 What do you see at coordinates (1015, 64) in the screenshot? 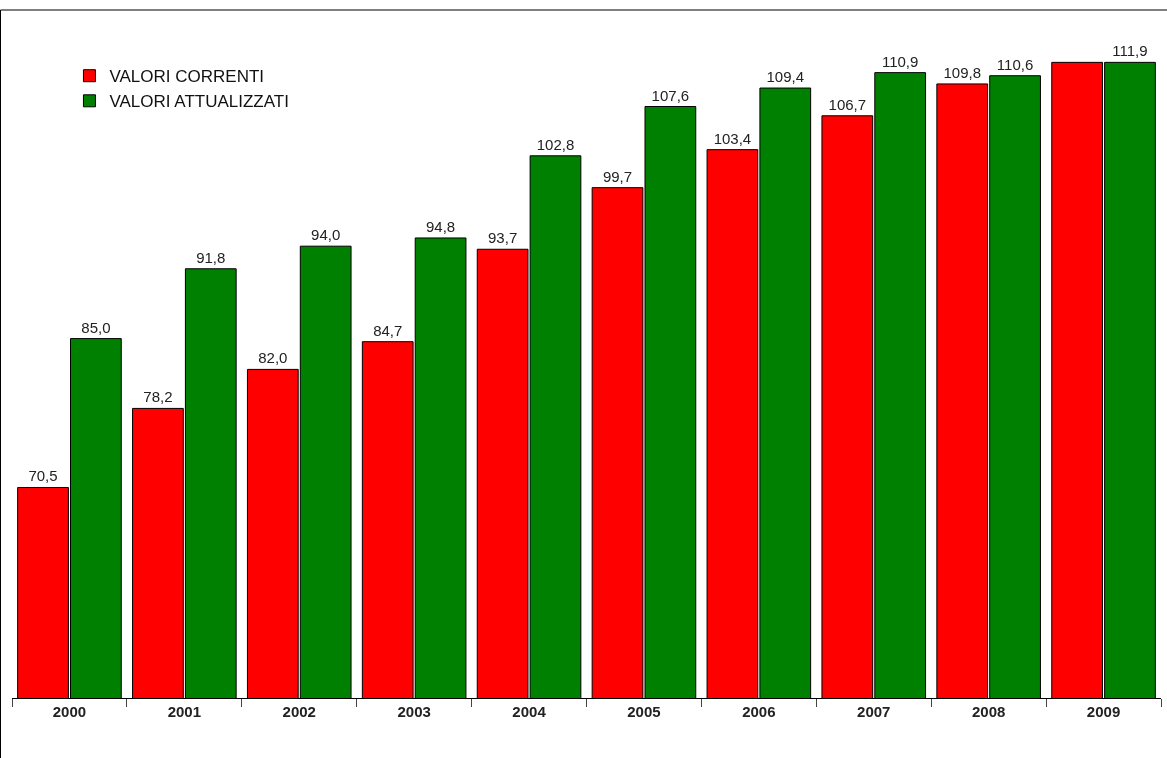
I see `data-label: 110,6` at bounding box center [1015, 64].